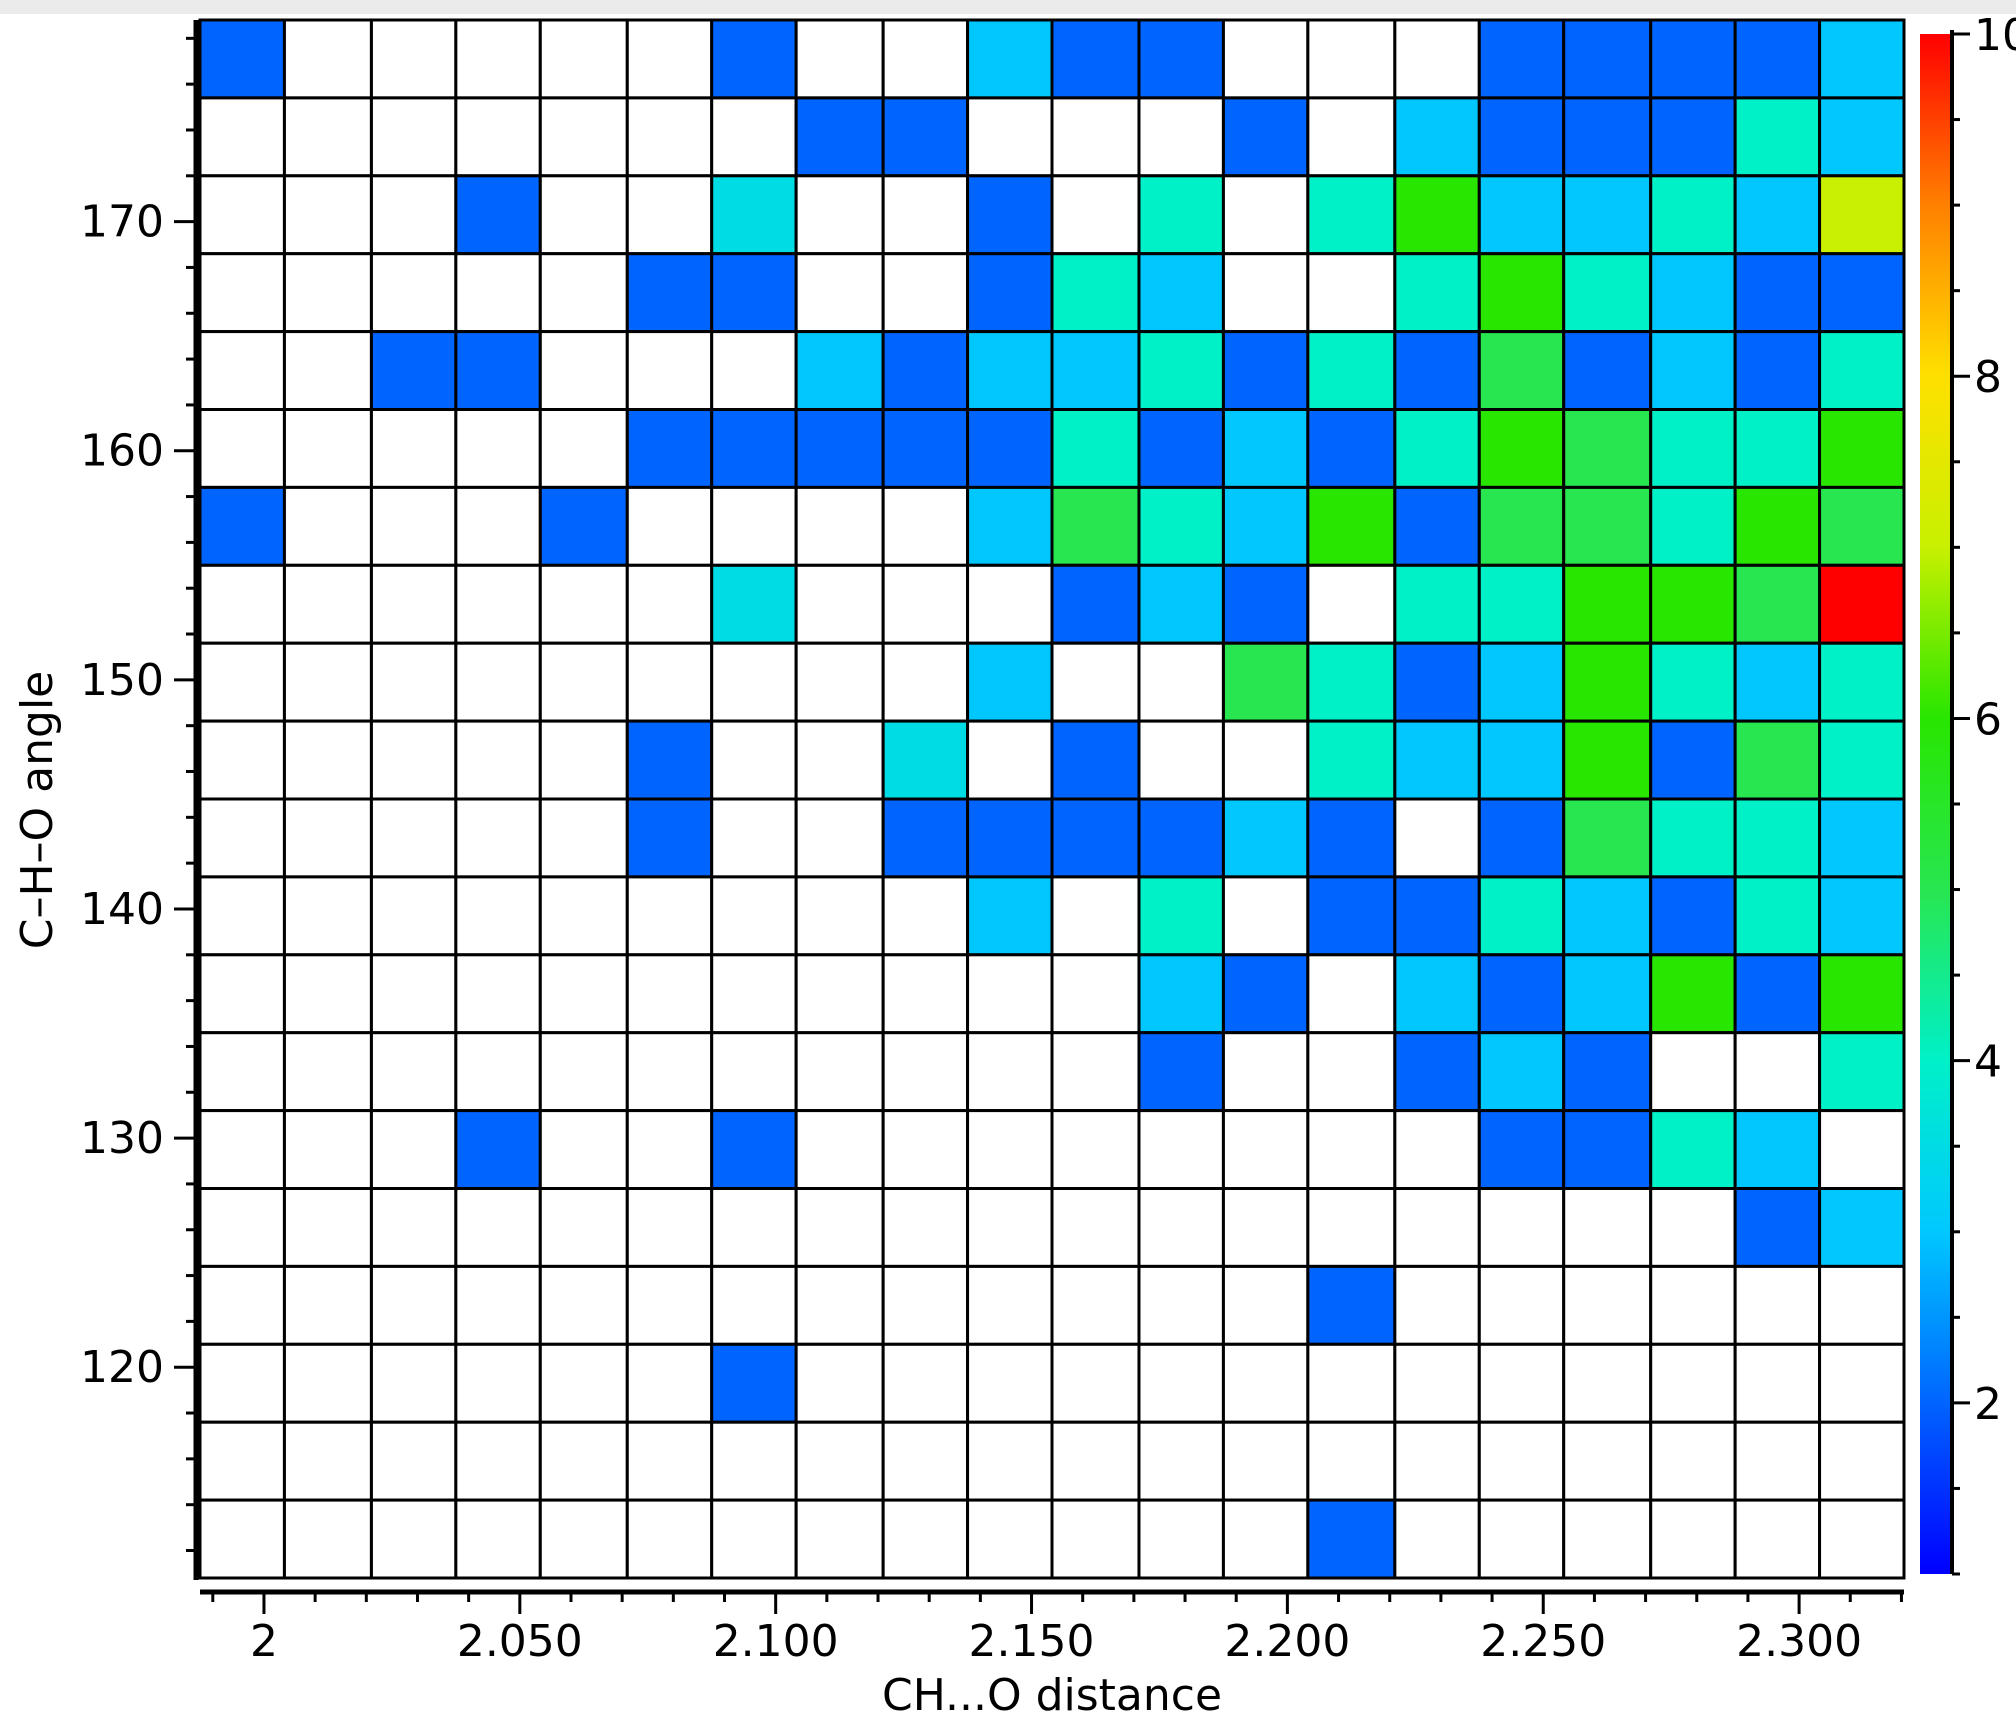 This screenshot has width=2016, height=1720. I want to click on y-axis-title: C–H–O angle, so click(37, 810).